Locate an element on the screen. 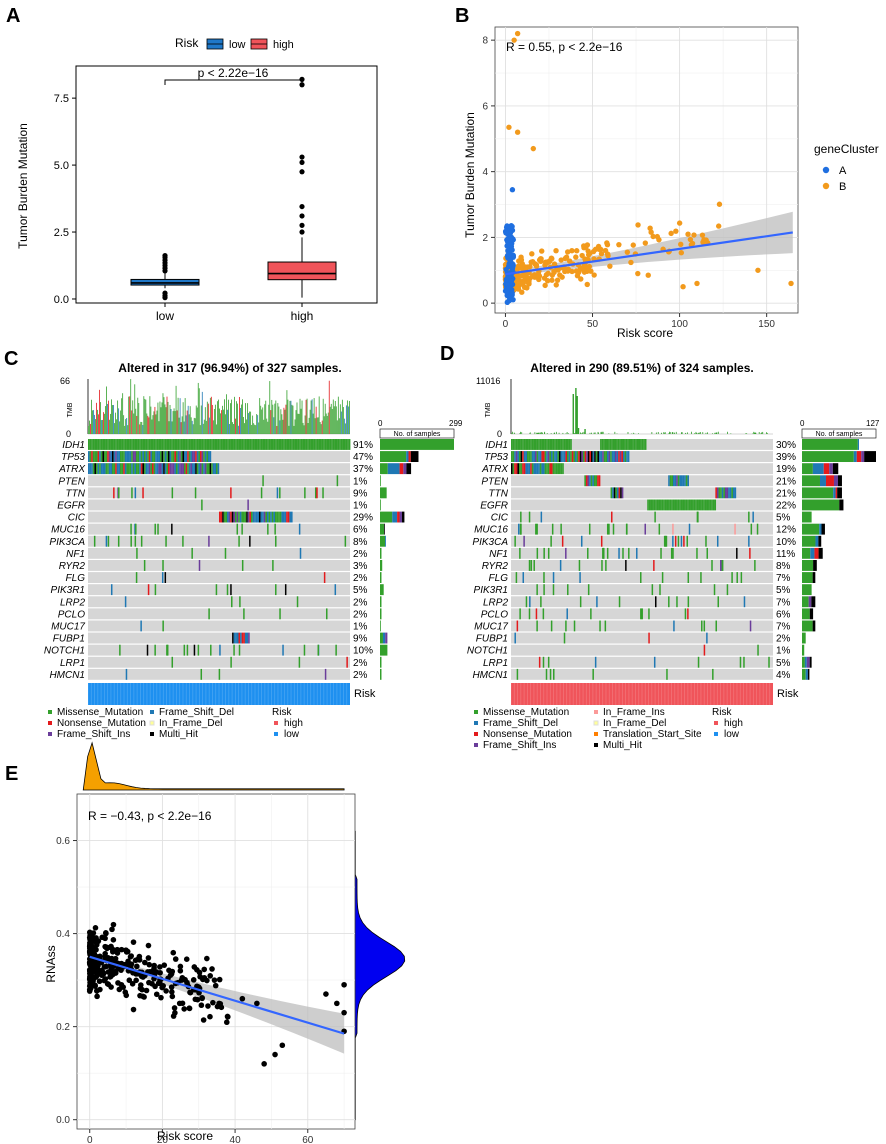  gene-pct-muc16: 6% is located at coordinates (360, 530).